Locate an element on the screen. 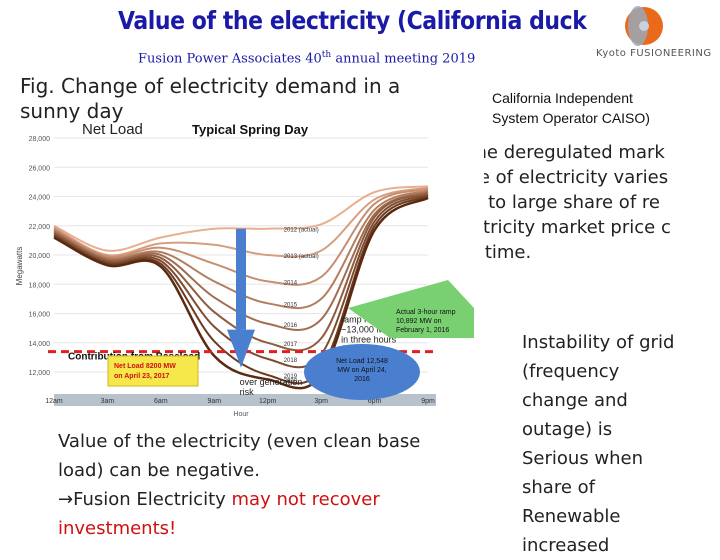  y-tick-label: 16,000 is located at coordinates (40, 315).